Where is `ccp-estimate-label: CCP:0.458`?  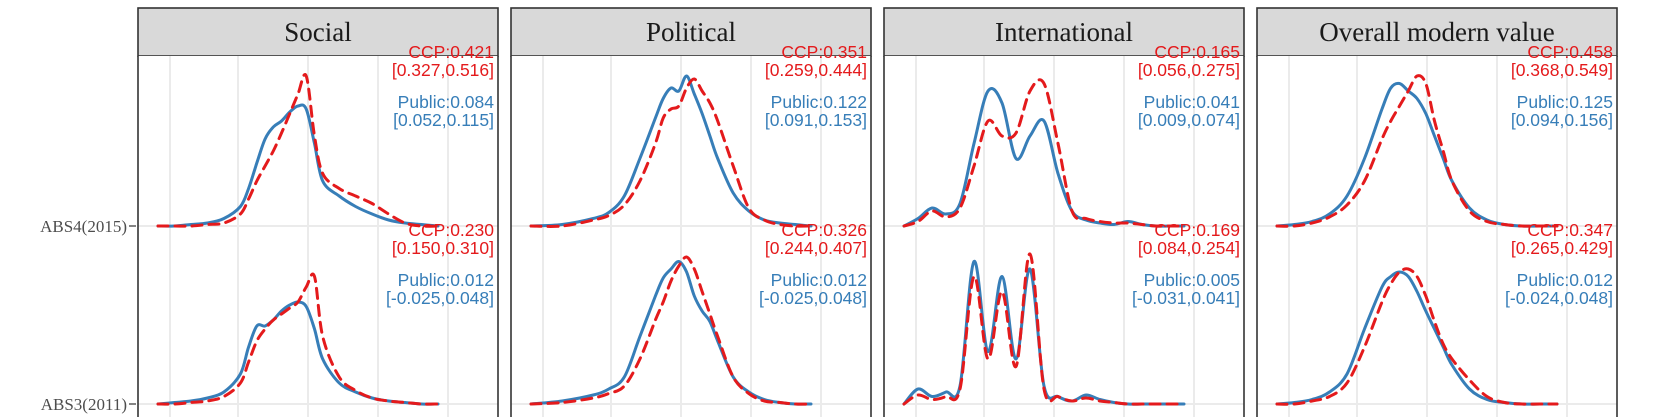 ccp-estimate-label: CCP:0.458 is located at coordinates (1570, 52).